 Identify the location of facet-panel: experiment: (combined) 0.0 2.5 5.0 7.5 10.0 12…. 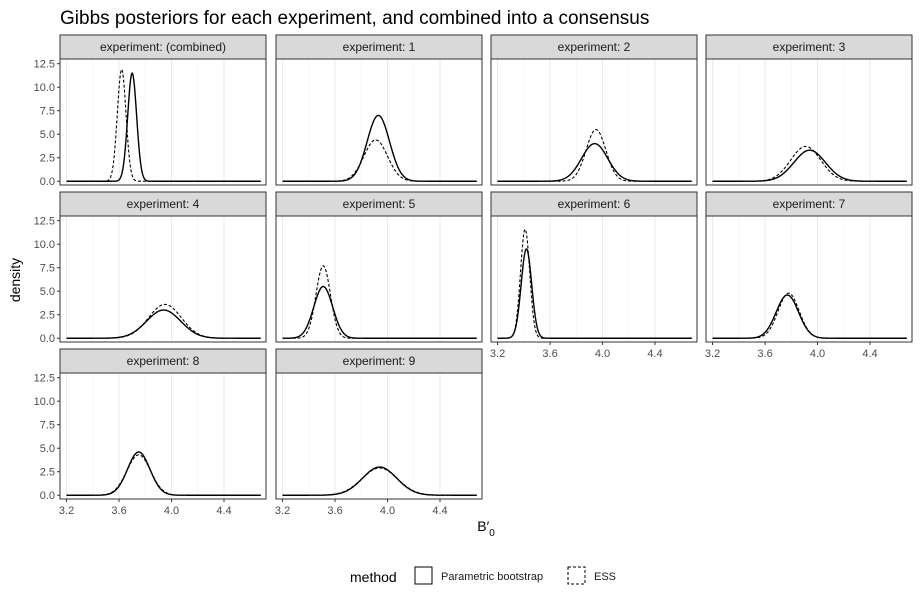
(150, 111).